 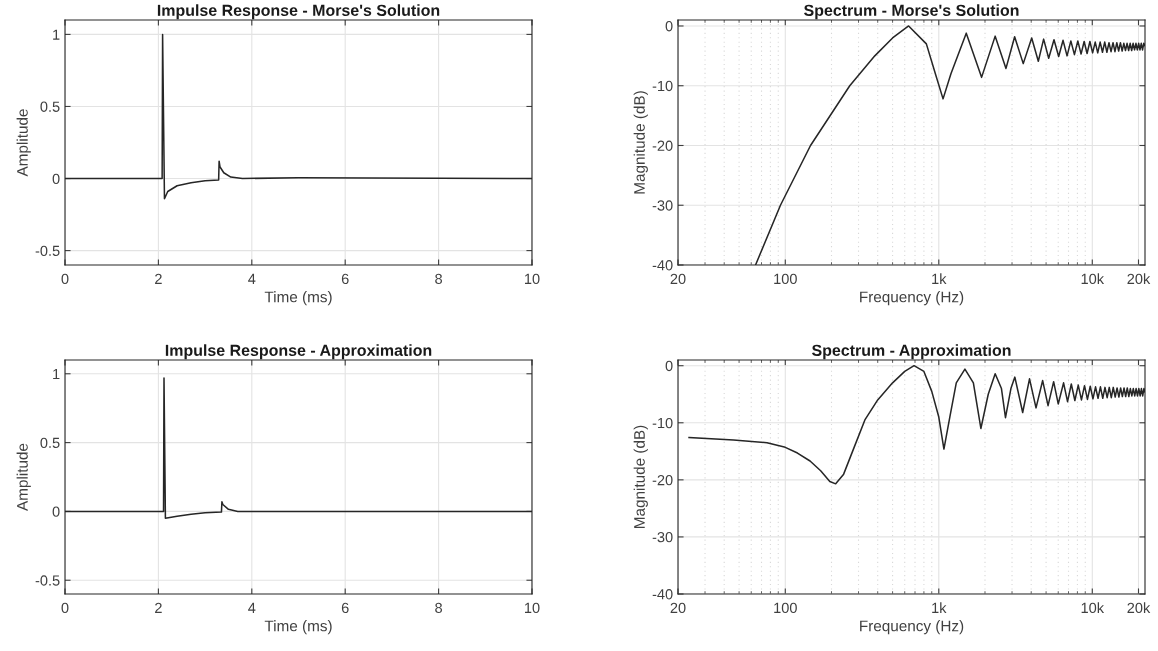 What do you see at coordinates (298, 12) in the screenshot?
I see `chart-title: Impulse Response - Morse's Solution` at bounding box center [298, 12].